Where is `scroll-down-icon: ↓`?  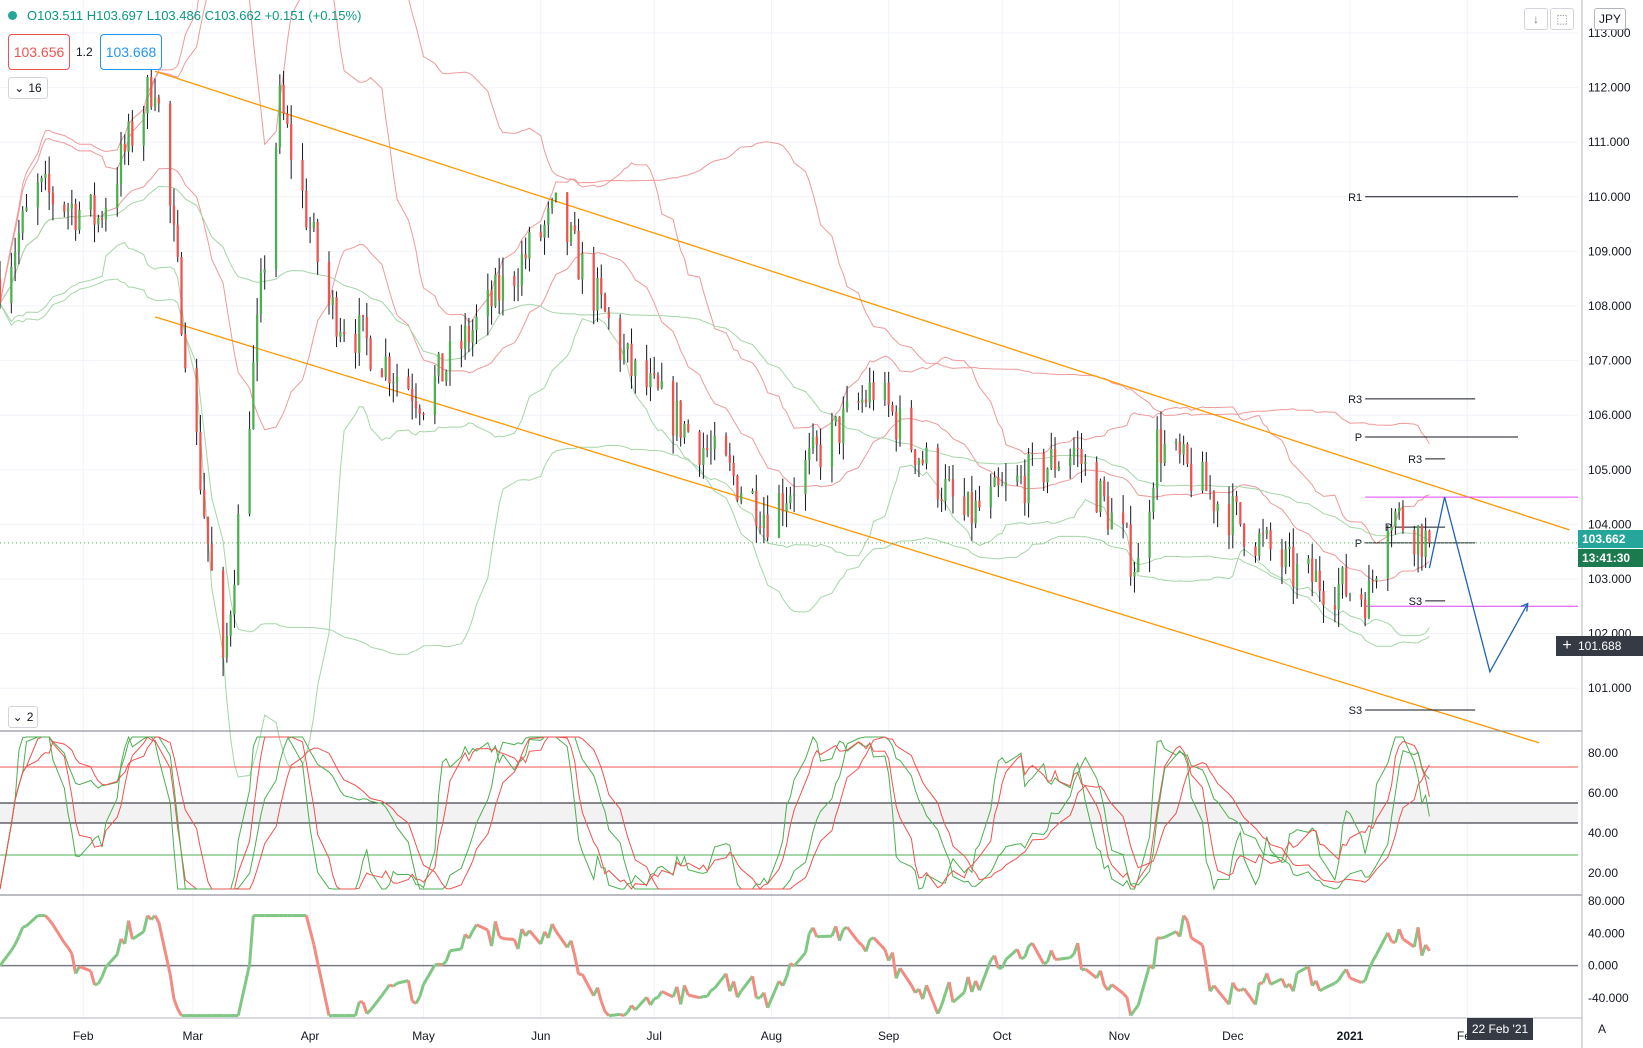 scroll-down-icon: ↓ is located at coordinates (1536, 19).